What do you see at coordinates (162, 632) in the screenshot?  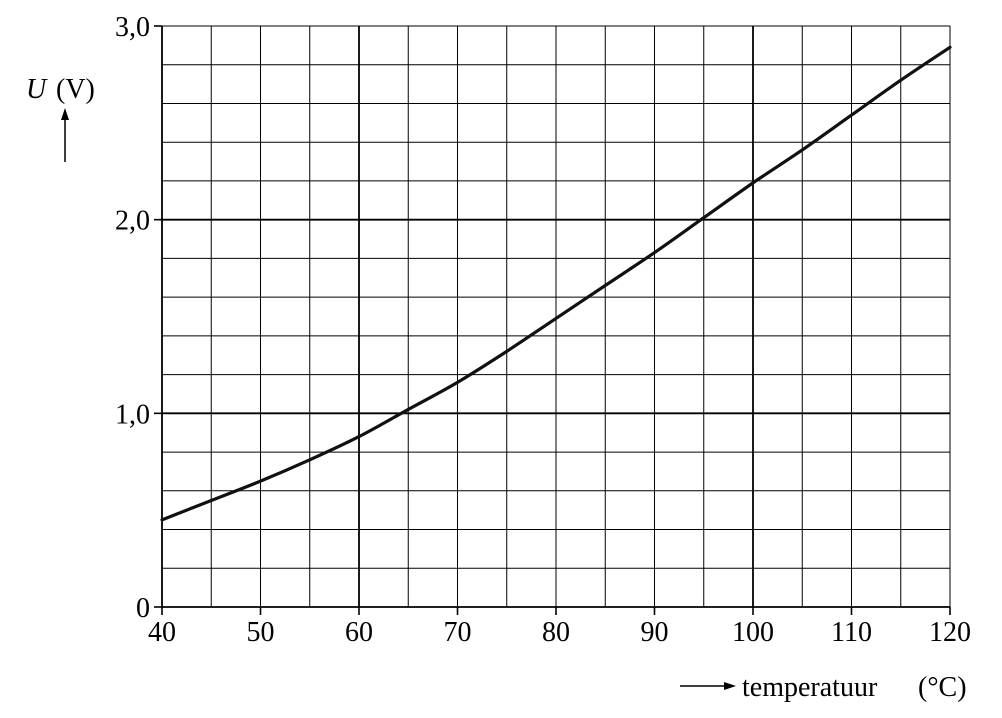 I see `x-tick-label: 40` at bounding box center [162, 632].